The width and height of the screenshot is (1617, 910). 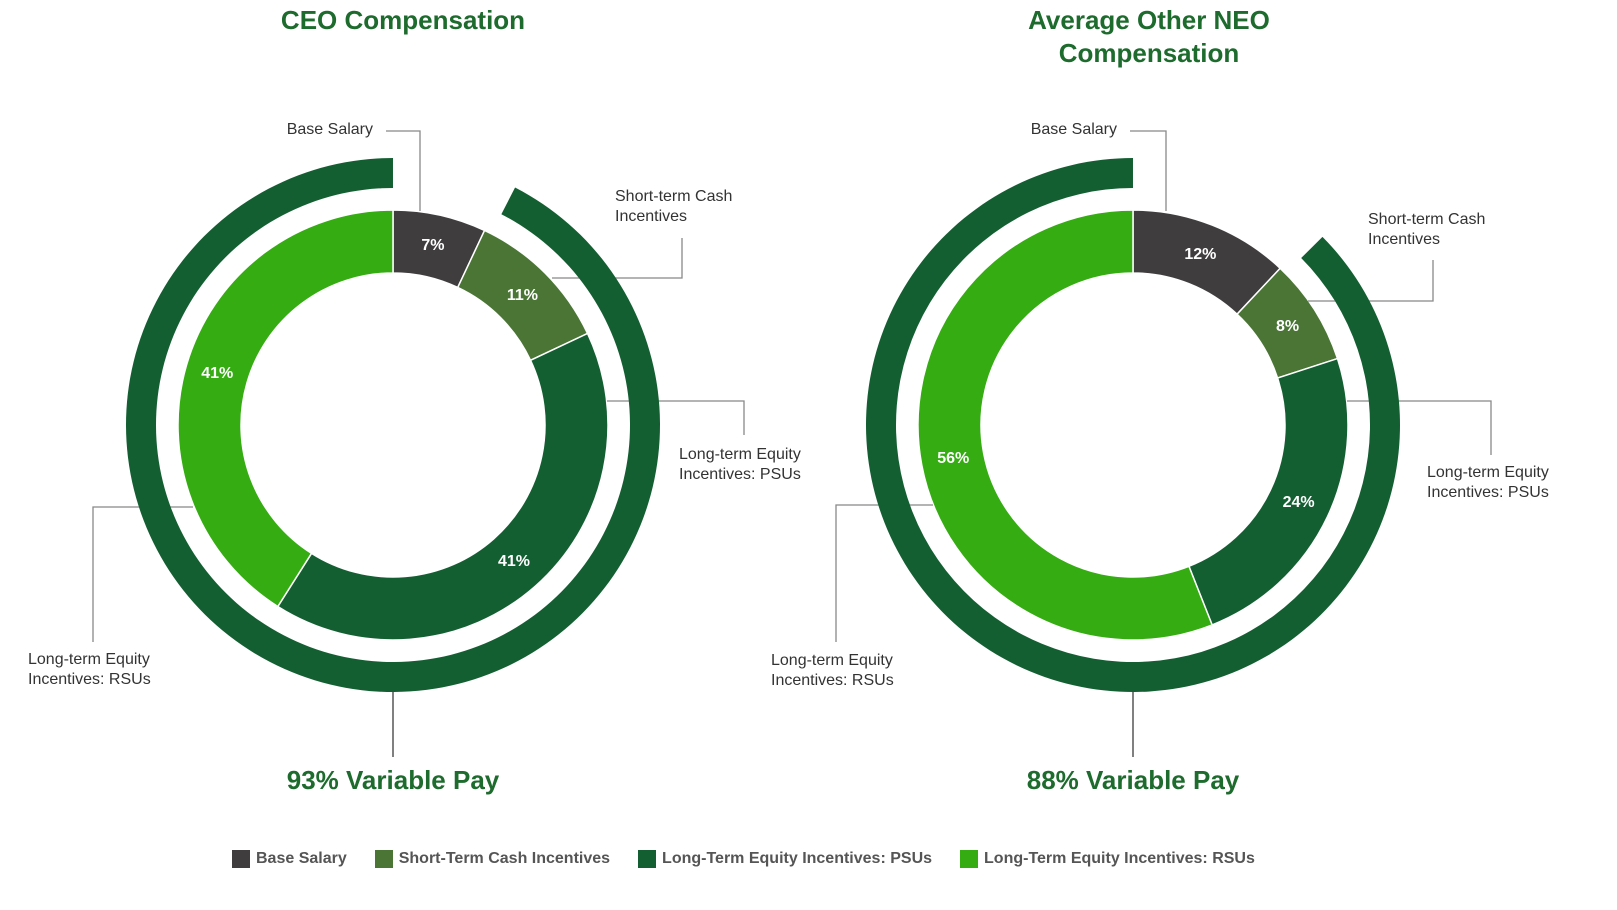 What do you see at coordinates (1149, 36) in the screenshot?
I see `chart-title: Average Other NEO Compensation` at bounding box center [1149, 36].